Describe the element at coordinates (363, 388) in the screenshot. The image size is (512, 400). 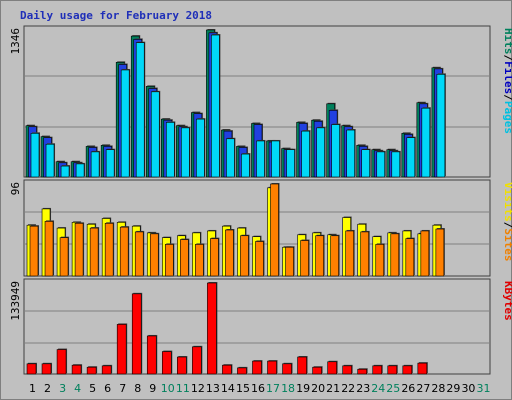
I see `x-tick-label: 23` at that location.